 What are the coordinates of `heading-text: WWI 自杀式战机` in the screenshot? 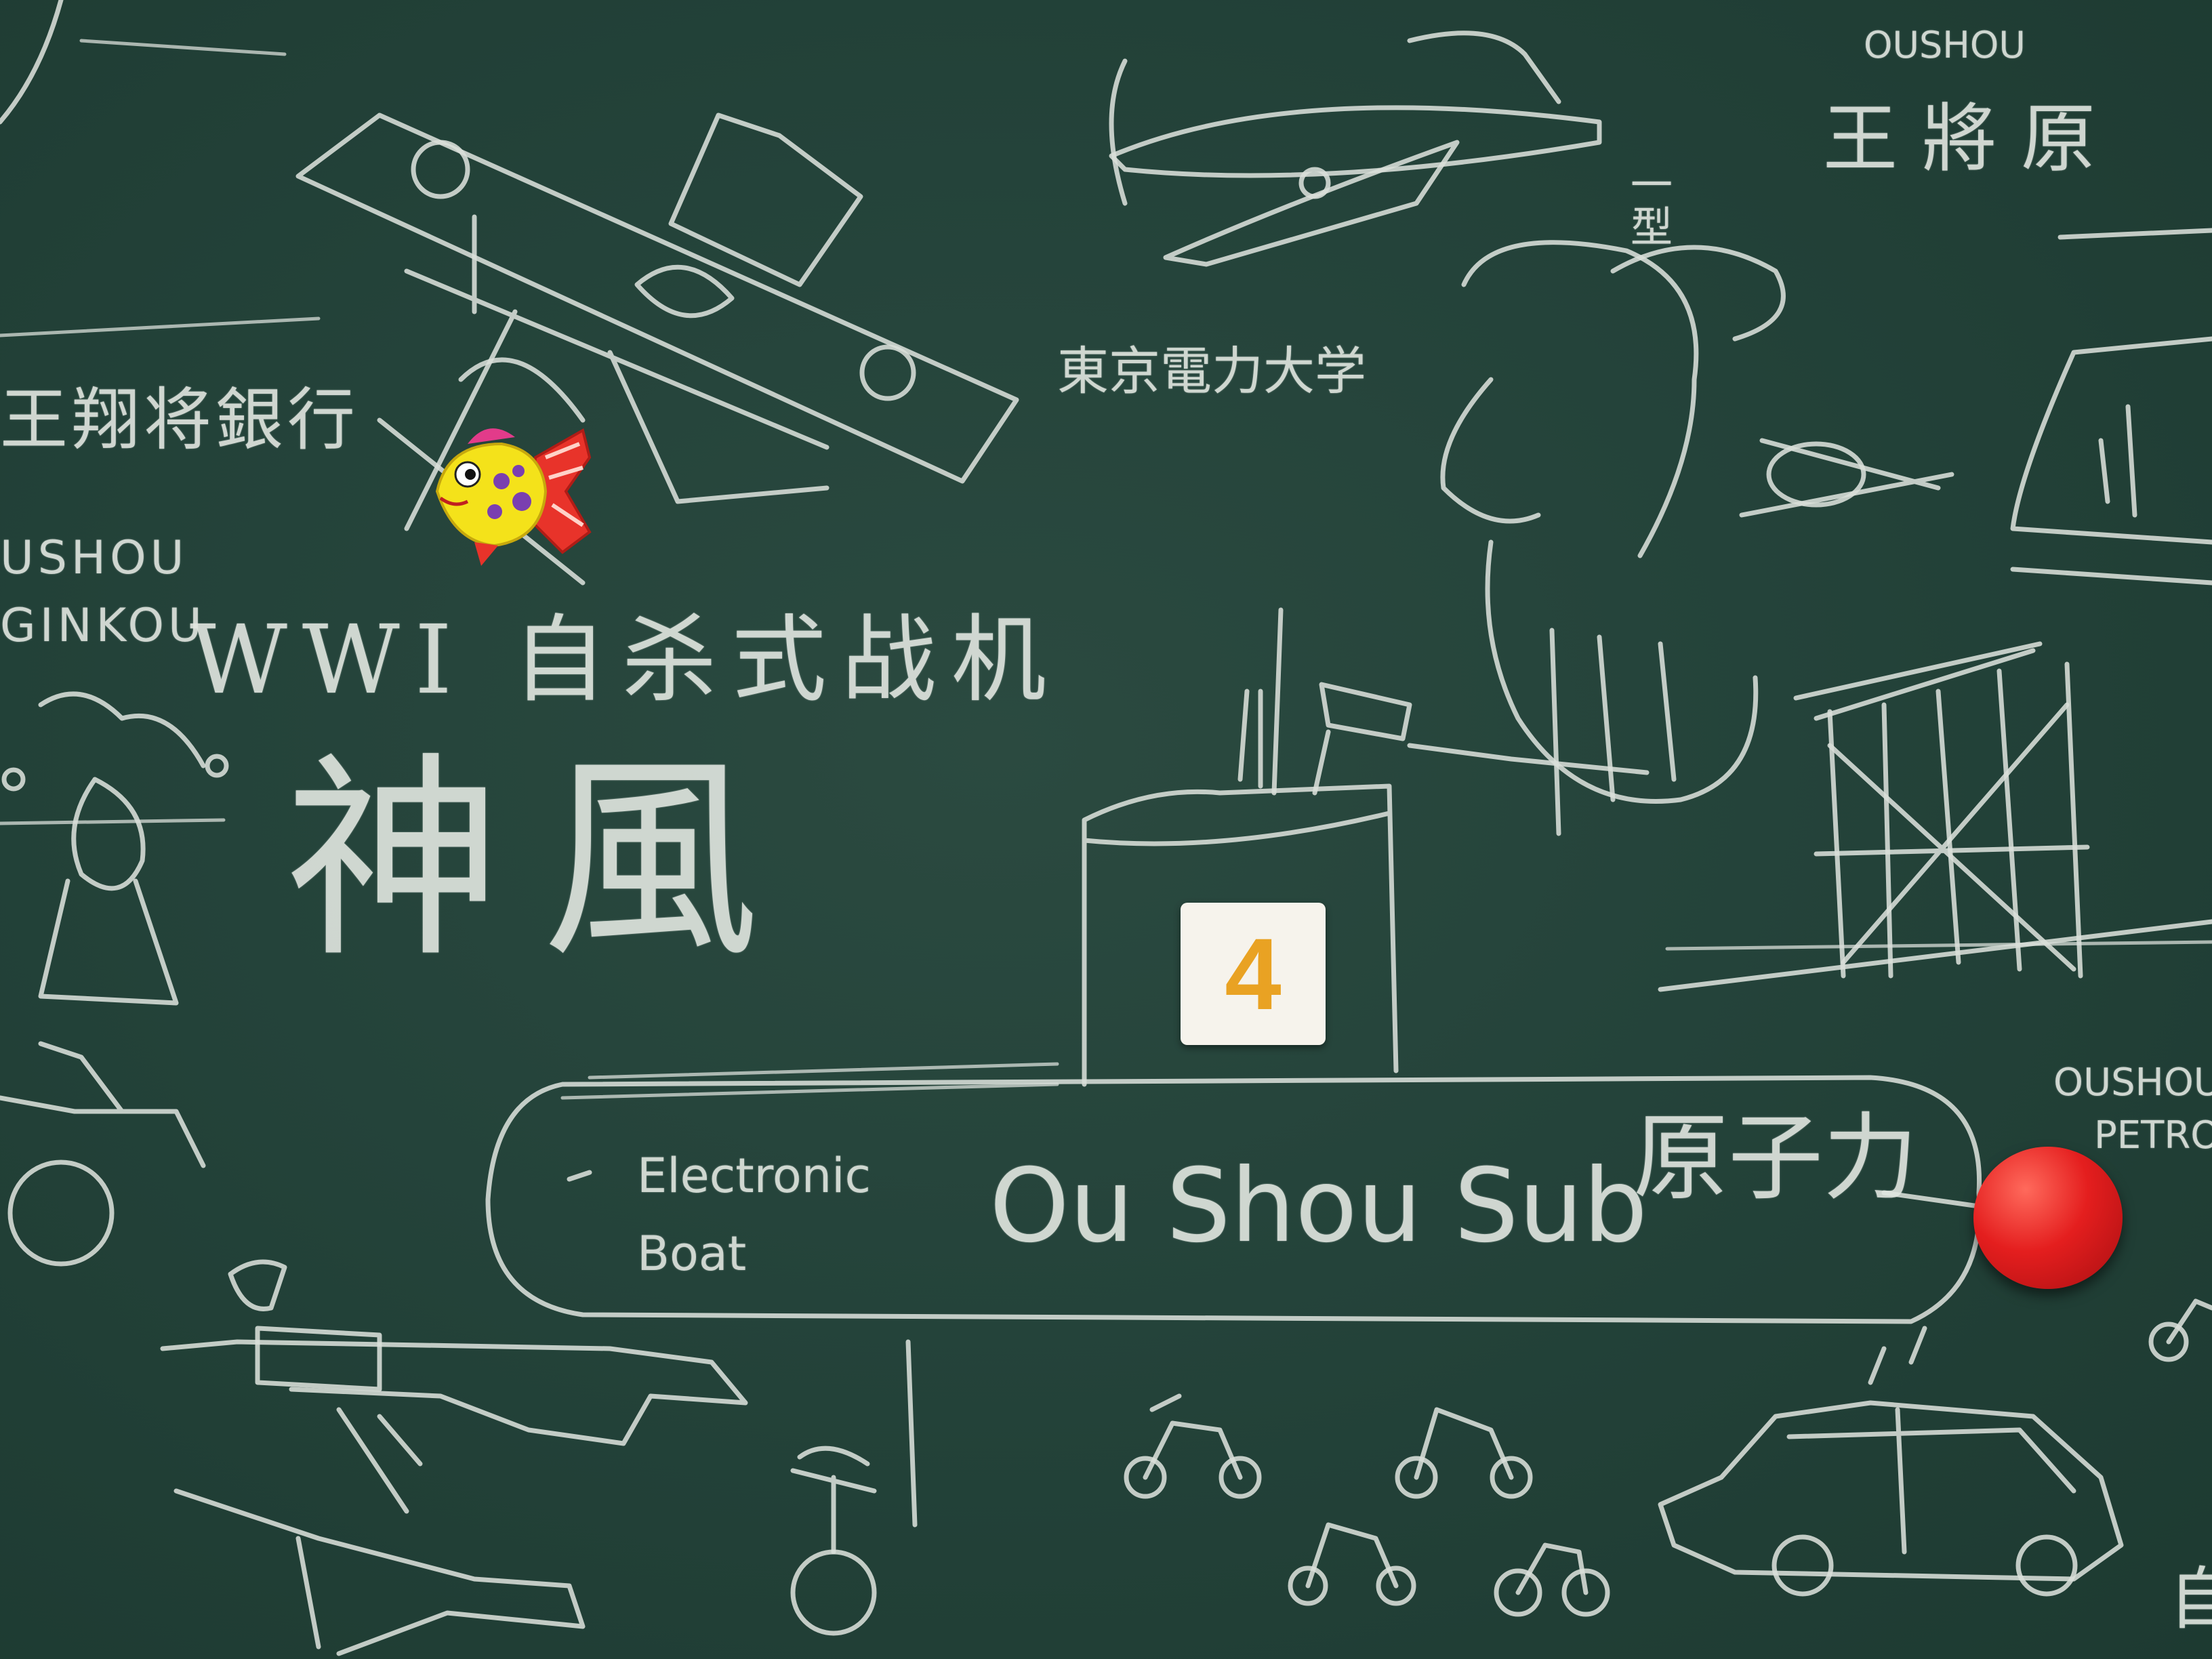 It's located at (625, 660).